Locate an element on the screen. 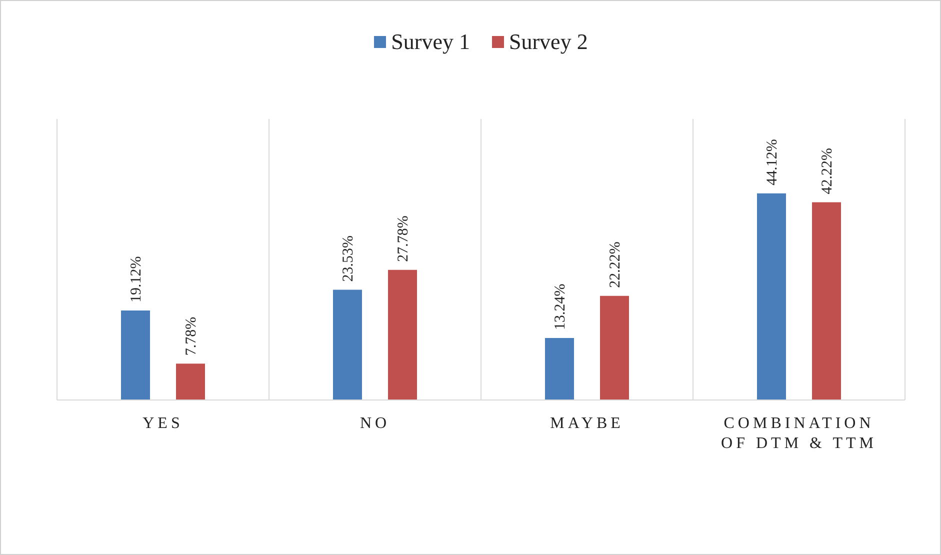  data-label: 22.22% is located at coordinates (616, 265).